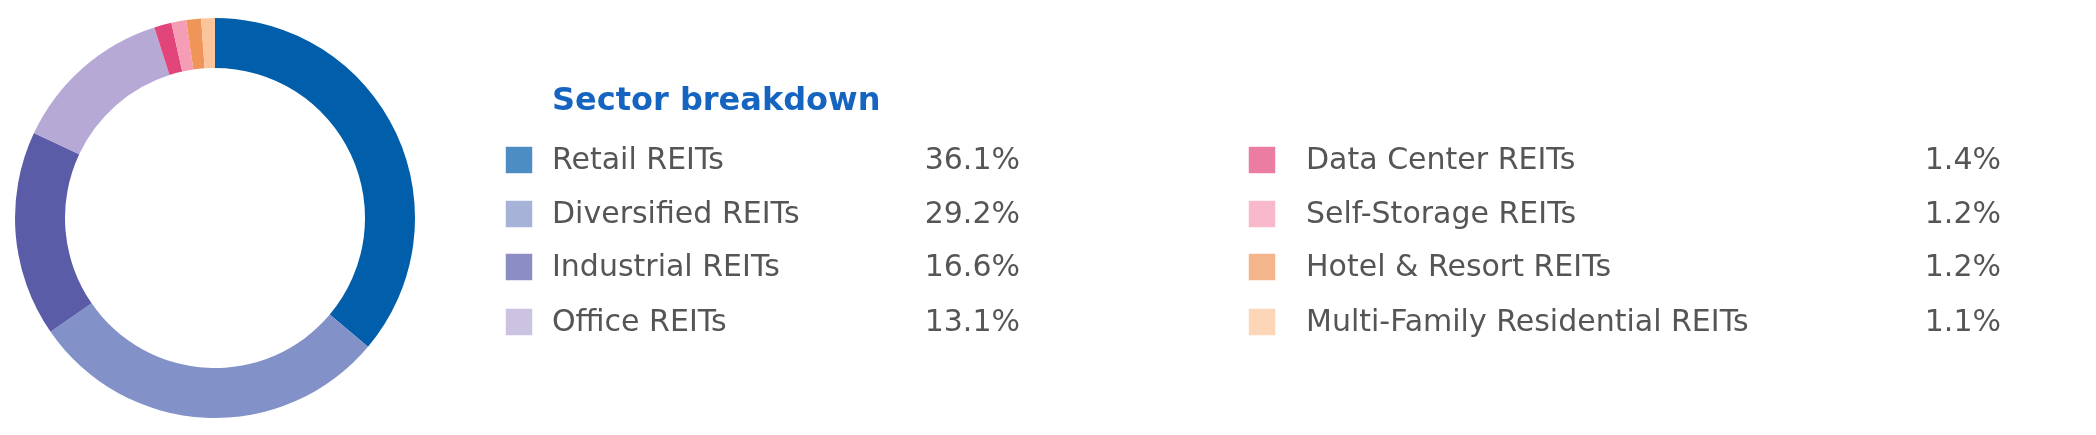 The width and height of the screenshot is (2096, 435). I want to click on legend-label: Self-Storage REITs, so click(1441, 212).